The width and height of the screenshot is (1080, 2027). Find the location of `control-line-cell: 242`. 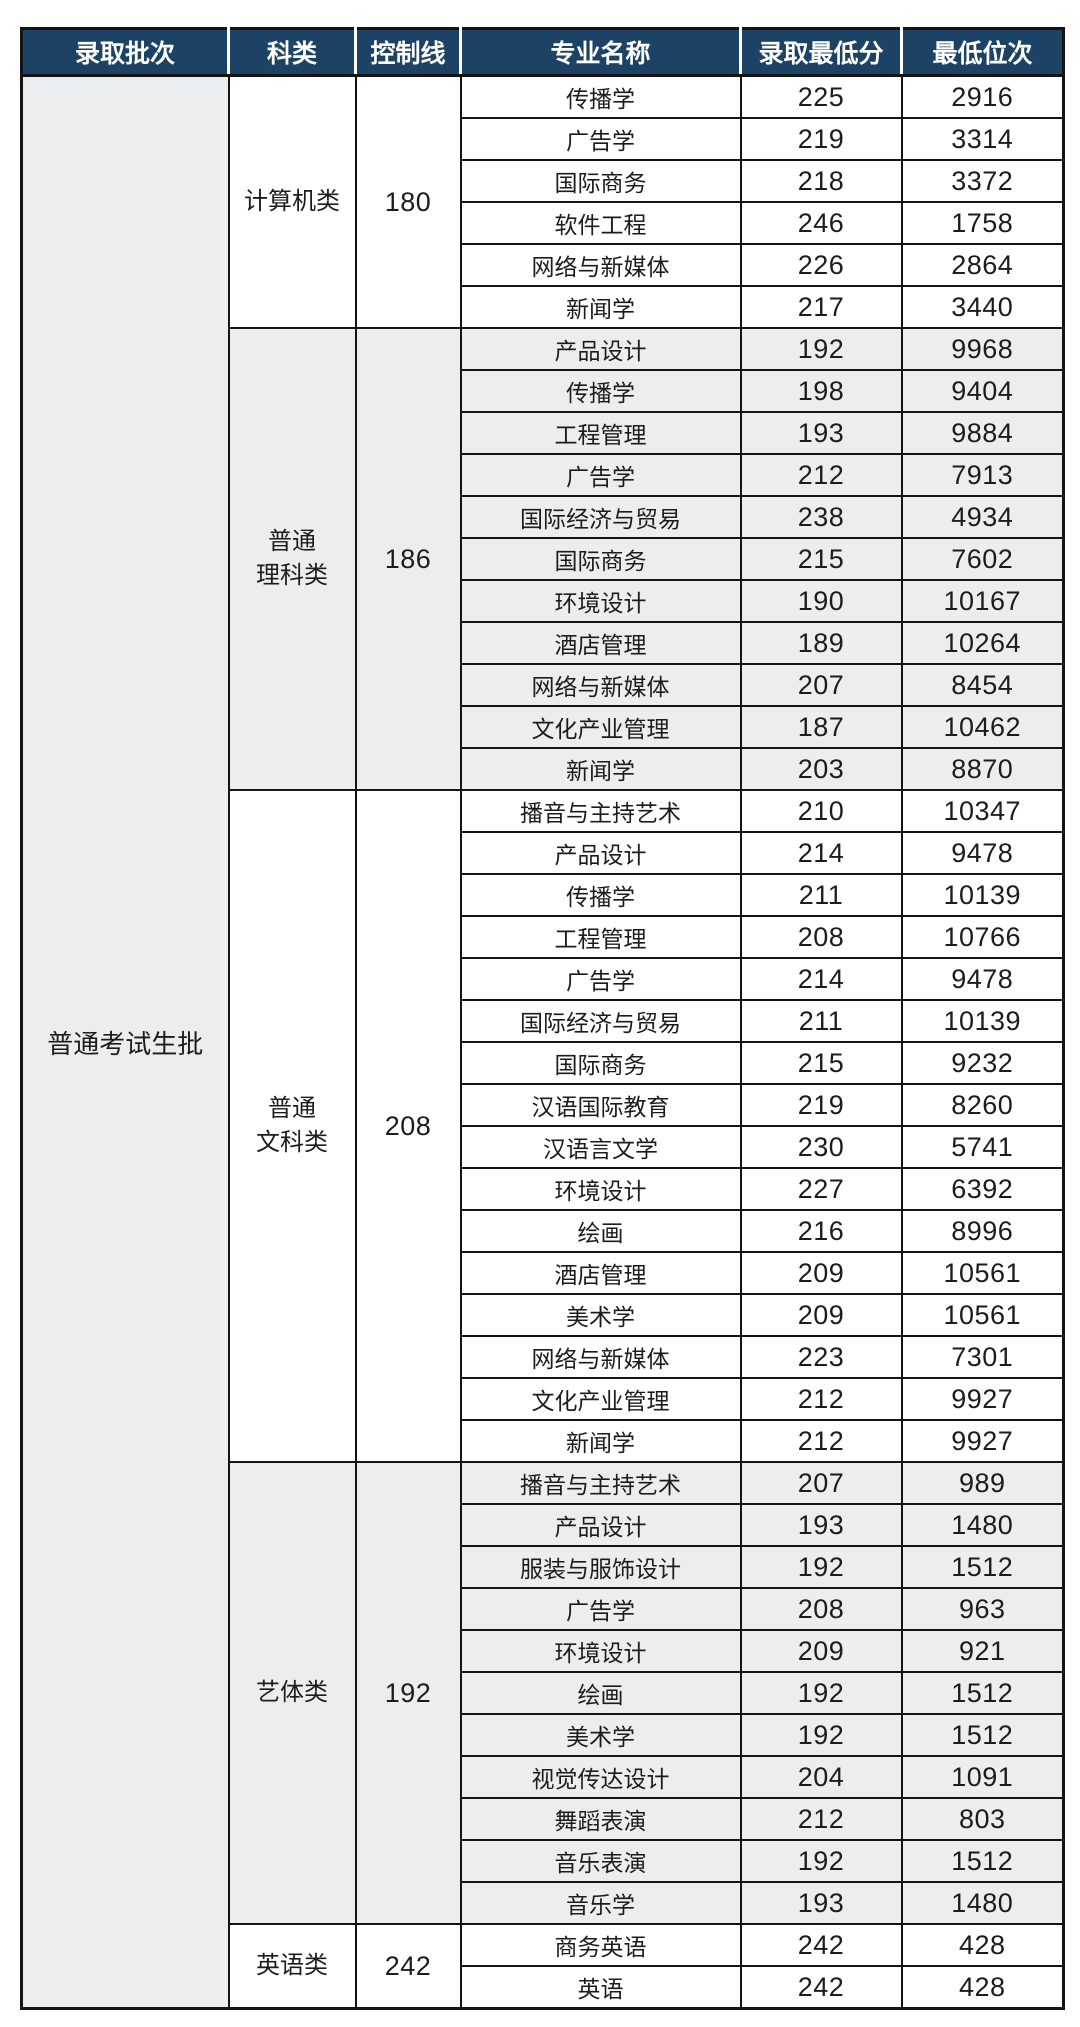

control-line-cell: 242 is located at coordinates (408, 1966).